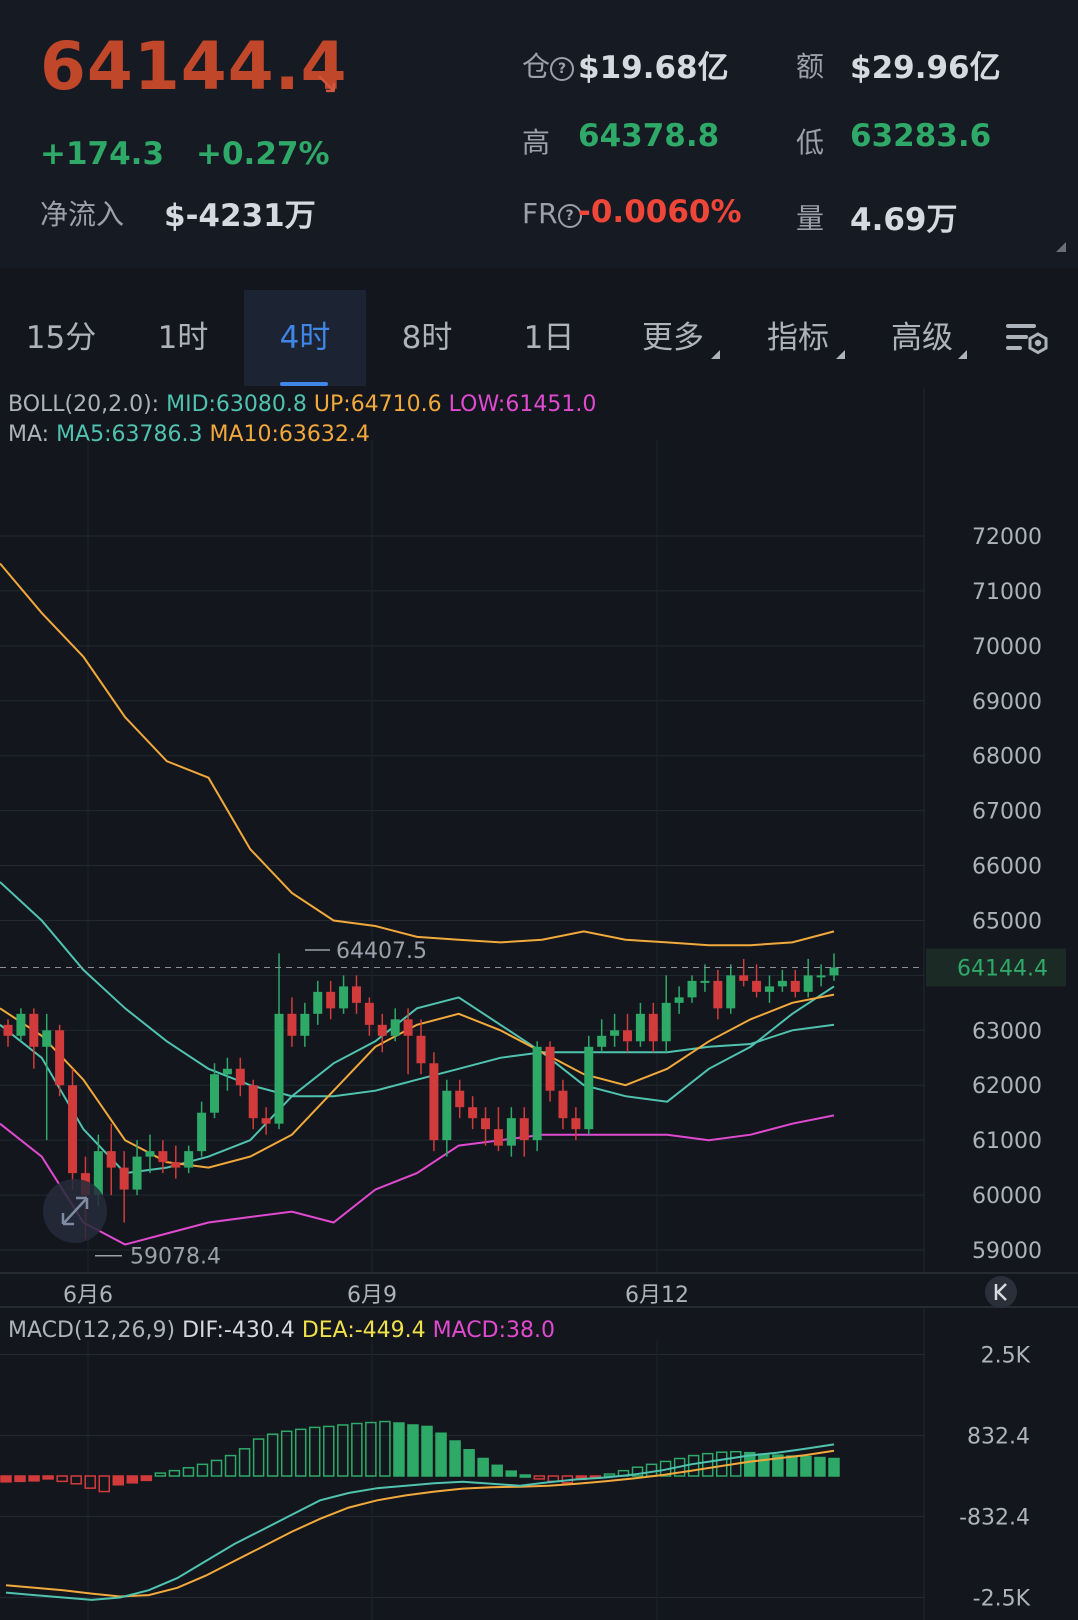  Describe the element at coordinates (417, 1180) in the screenshot. I see `series-line-low` at that location.